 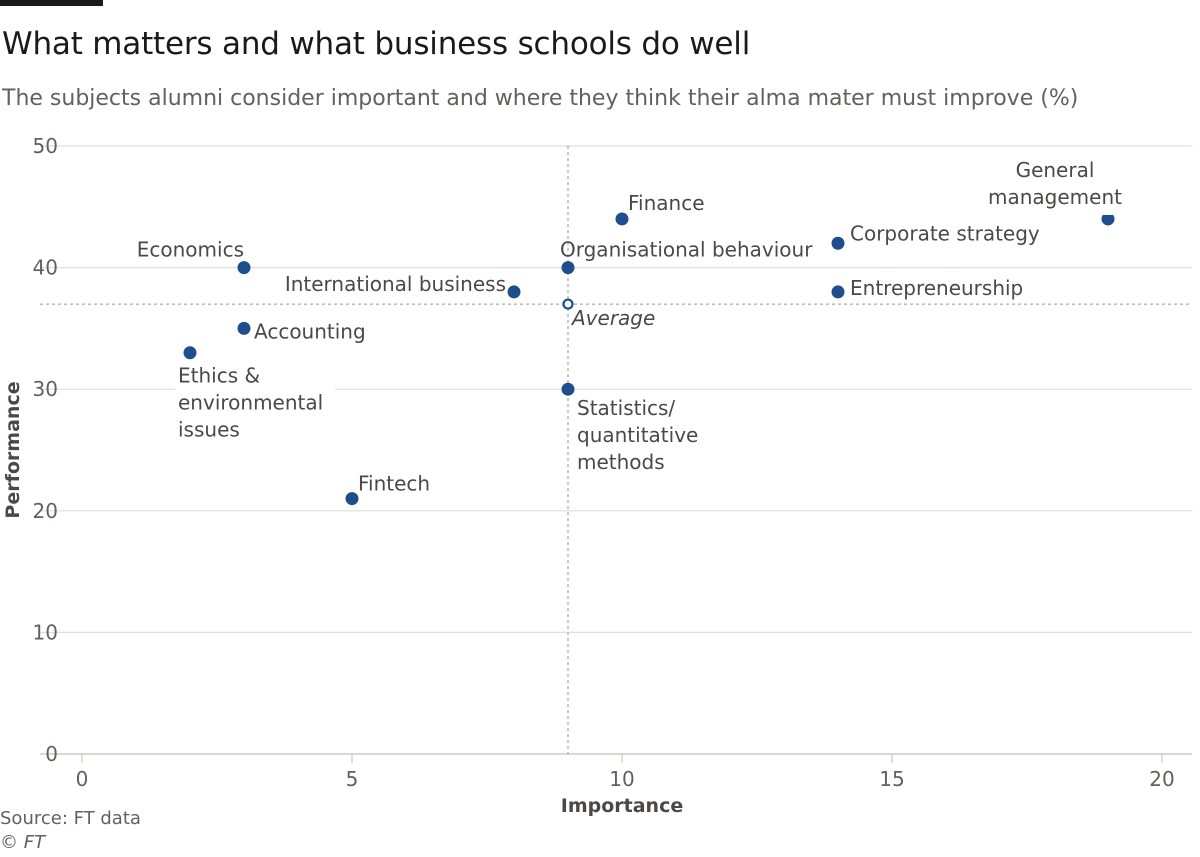 What do you see at coordinates (666, 203) in the screenshot?
I see `point-label: Finance` at bounding box center [666, 203].